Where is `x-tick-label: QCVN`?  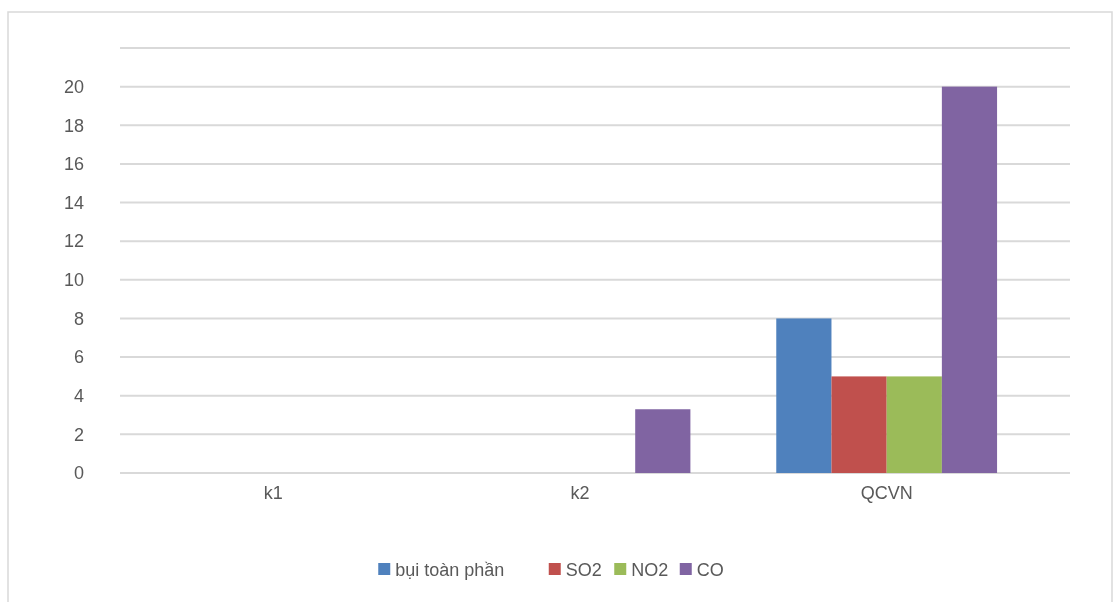 x-tick-label: QCVN is located at coordinates (886, 493).